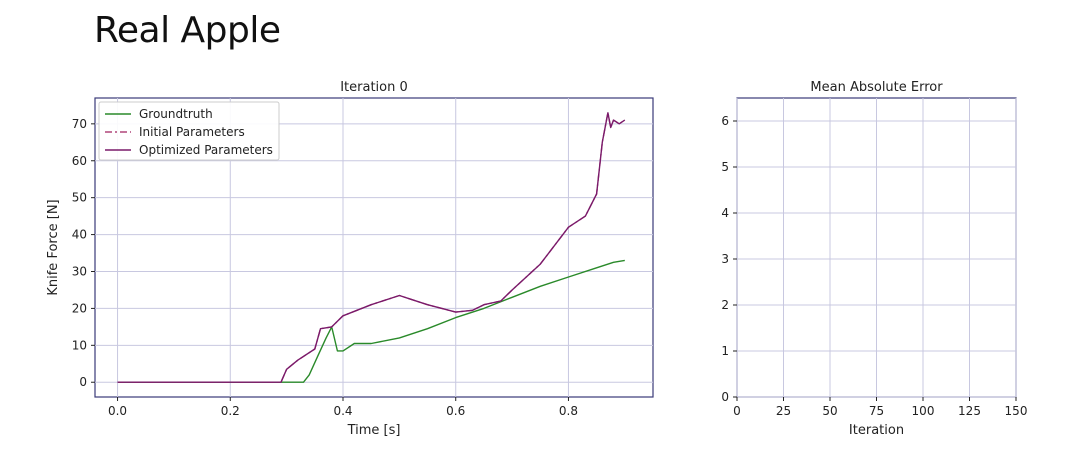 Image resolution: width=1080 pixels, height=450 pixels. I want to click on y-tick-label: 50, so click(79, 198).